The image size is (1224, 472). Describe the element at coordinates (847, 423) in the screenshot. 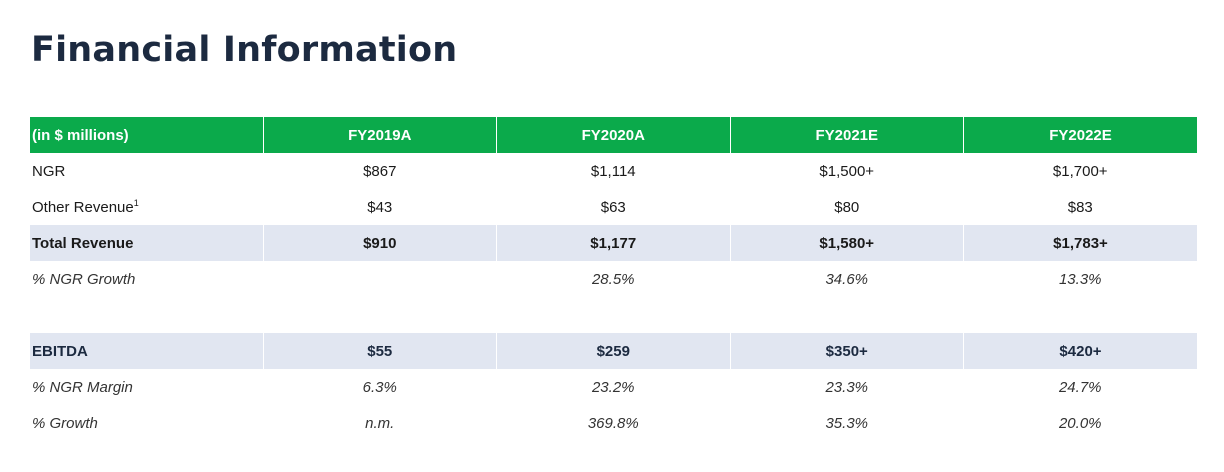

I see `table-cell: 35.3%` at that location.